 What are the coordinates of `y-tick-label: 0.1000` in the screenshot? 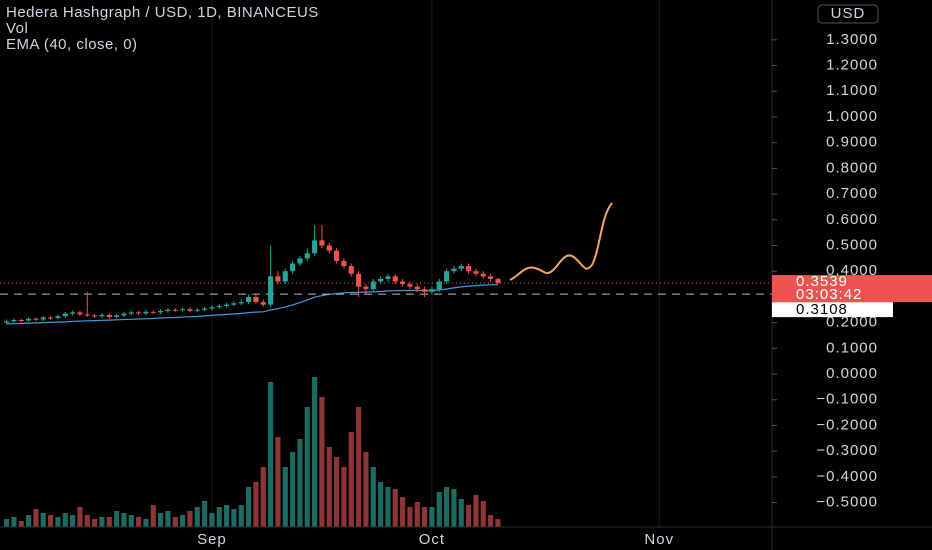 It's located at (852, 347).